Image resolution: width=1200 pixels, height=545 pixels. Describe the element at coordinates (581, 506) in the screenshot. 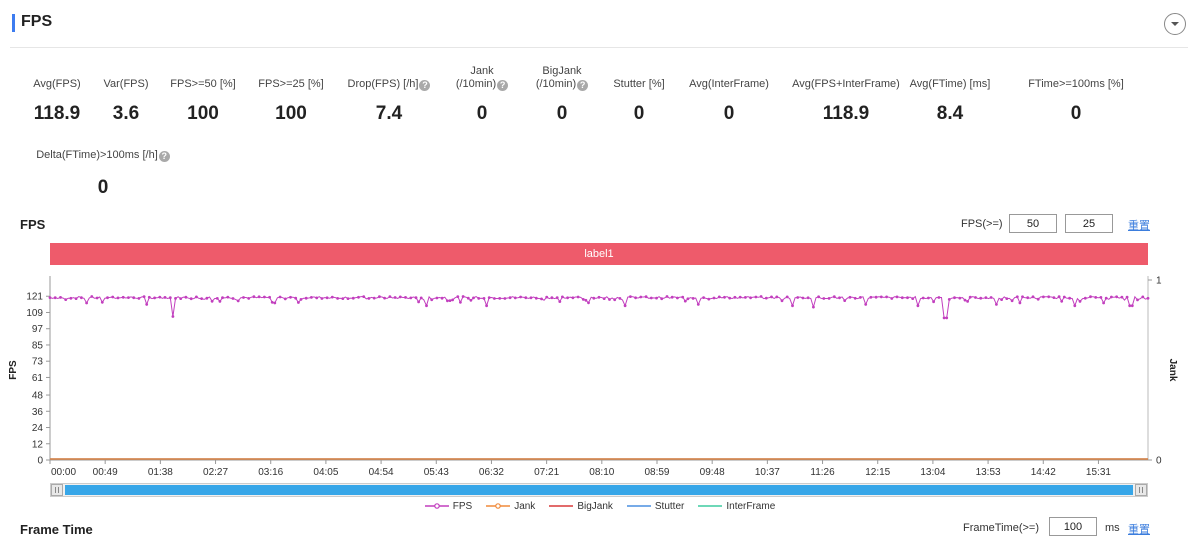

I see `legend-item-bigjank: BigJank` at that location.